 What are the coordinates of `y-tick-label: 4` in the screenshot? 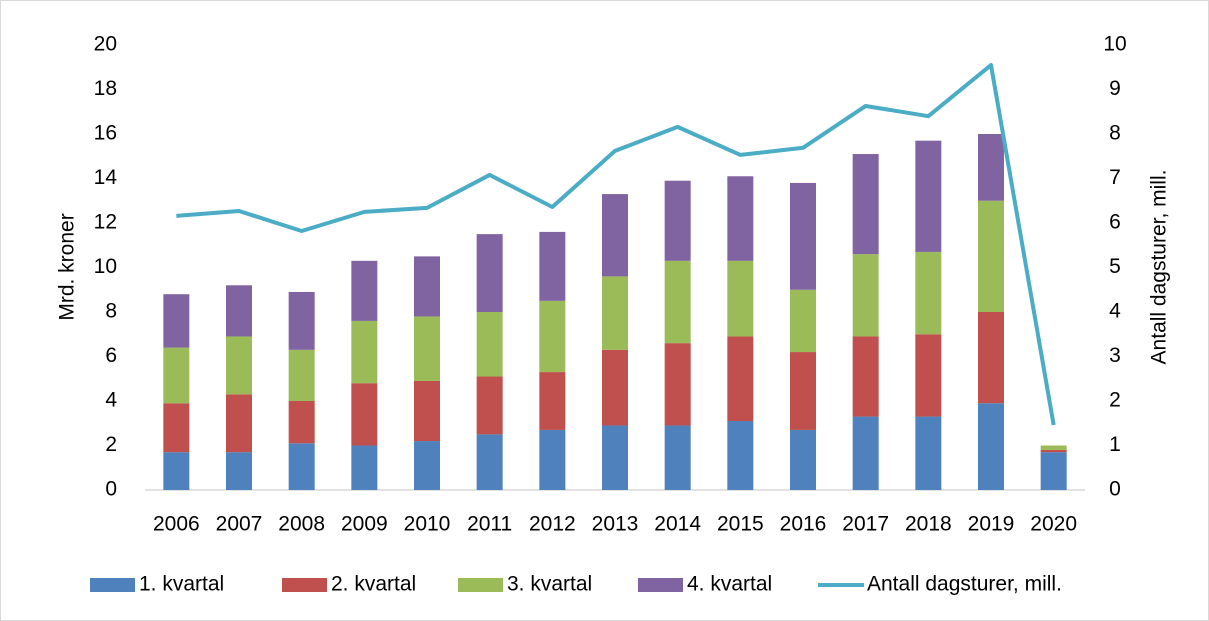 It's located at (111, 400).